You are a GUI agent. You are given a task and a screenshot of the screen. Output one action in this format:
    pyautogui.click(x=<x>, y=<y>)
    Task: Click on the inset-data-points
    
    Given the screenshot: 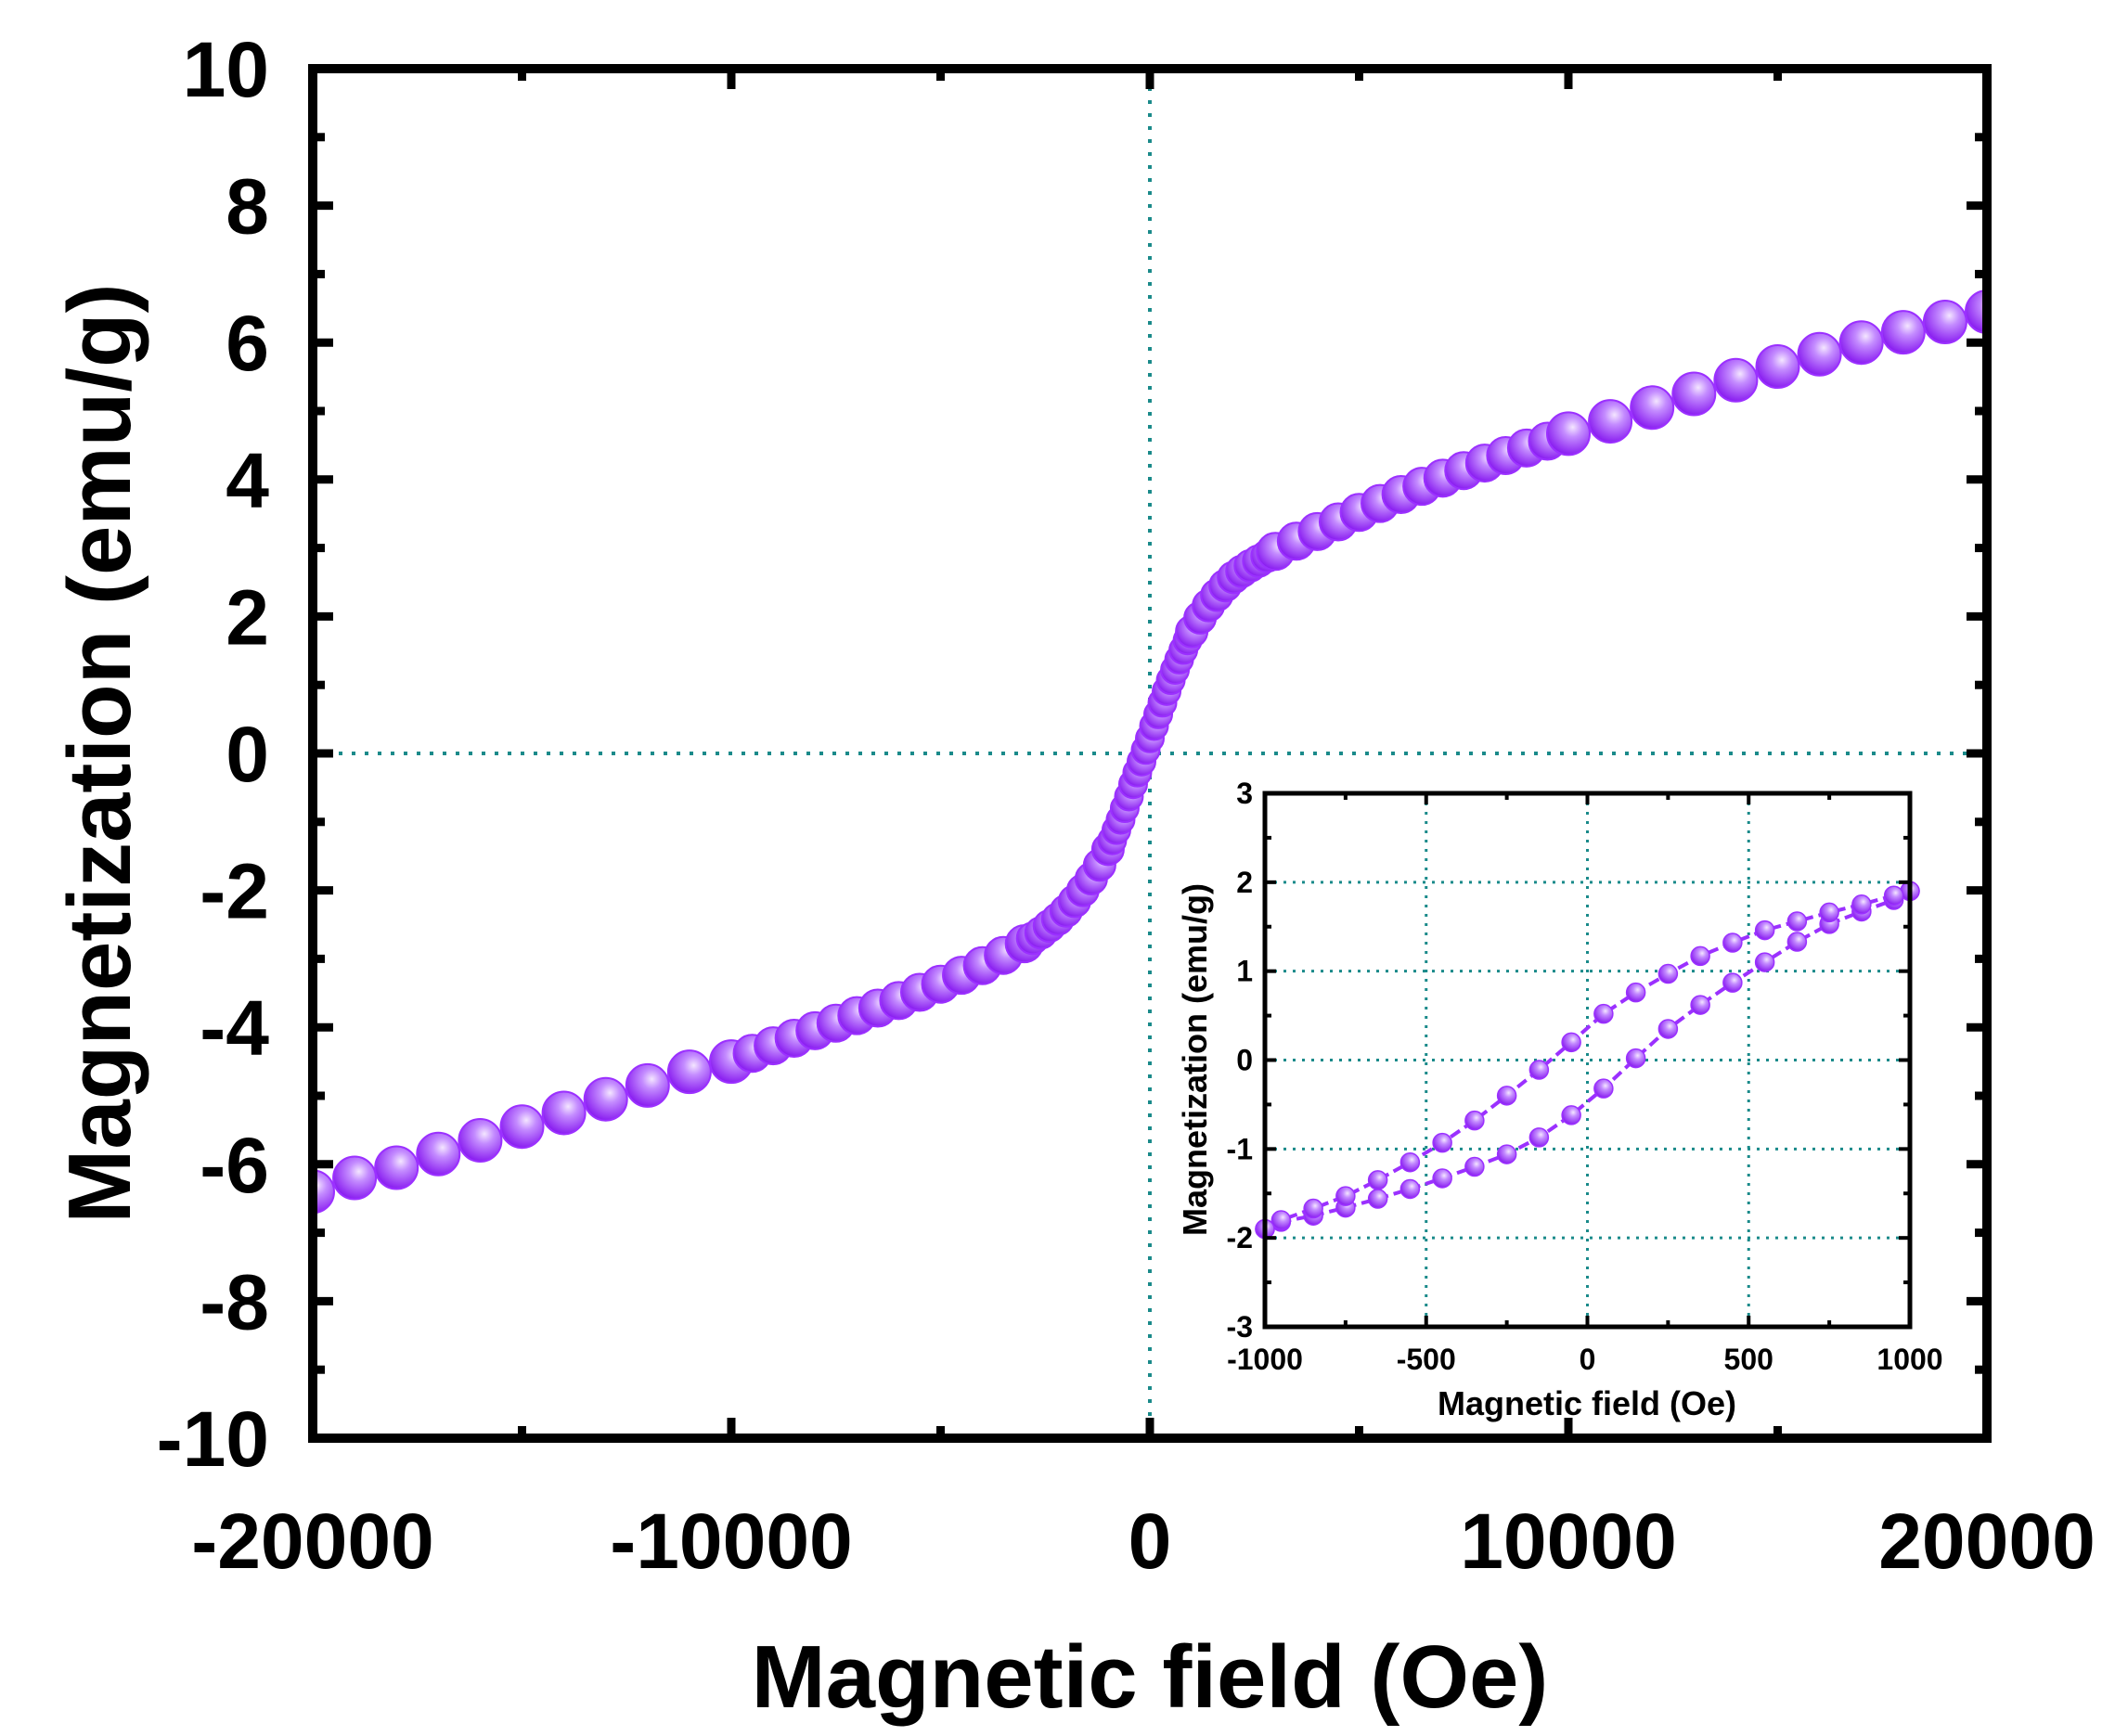 What is the action you would take?
    pyautogui.click(x=1588, y=1060)
    